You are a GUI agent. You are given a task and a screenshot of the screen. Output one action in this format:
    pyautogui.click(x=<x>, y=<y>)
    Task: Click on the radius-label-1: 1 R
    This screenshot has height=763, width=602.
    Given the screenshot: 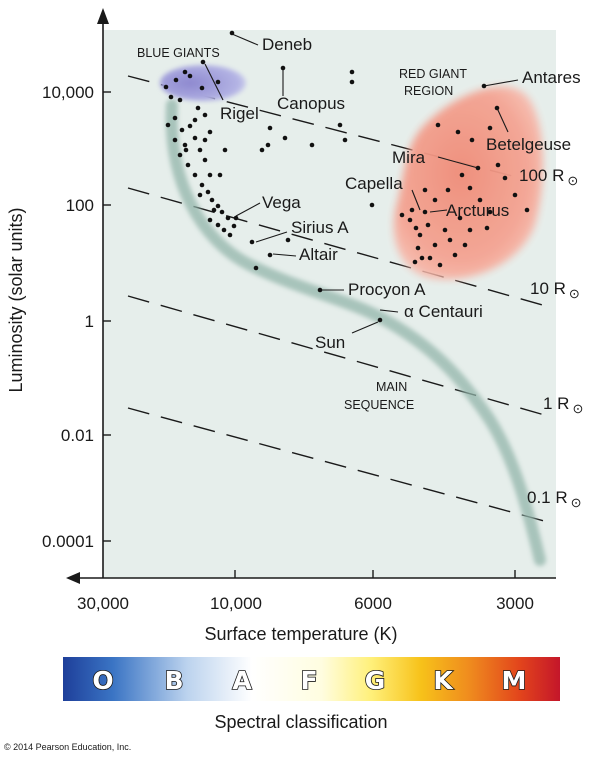 What is the action you would take?
    pyautogui.click(x=556, y=403)
    